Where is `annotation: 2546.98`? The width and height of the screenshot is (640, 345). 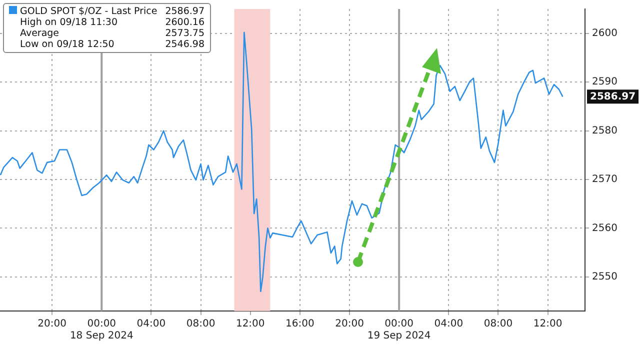 annotation: 2546.98 is located at coordinates (185, 44).